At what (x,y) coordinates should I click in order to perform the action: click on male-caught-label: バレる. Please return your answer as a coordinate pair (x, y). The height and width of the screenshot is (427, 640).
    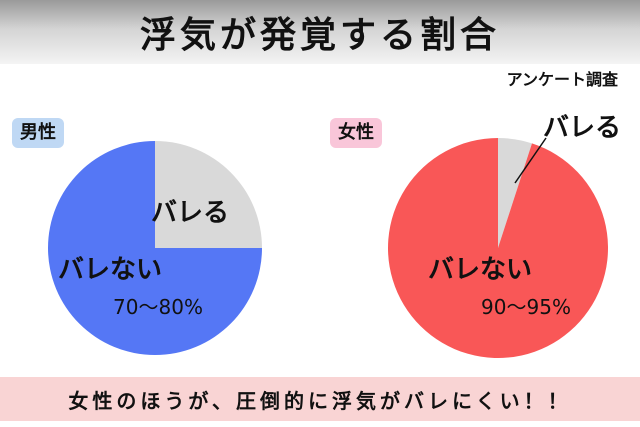
    Looking at the image, I should click on (190, 213).